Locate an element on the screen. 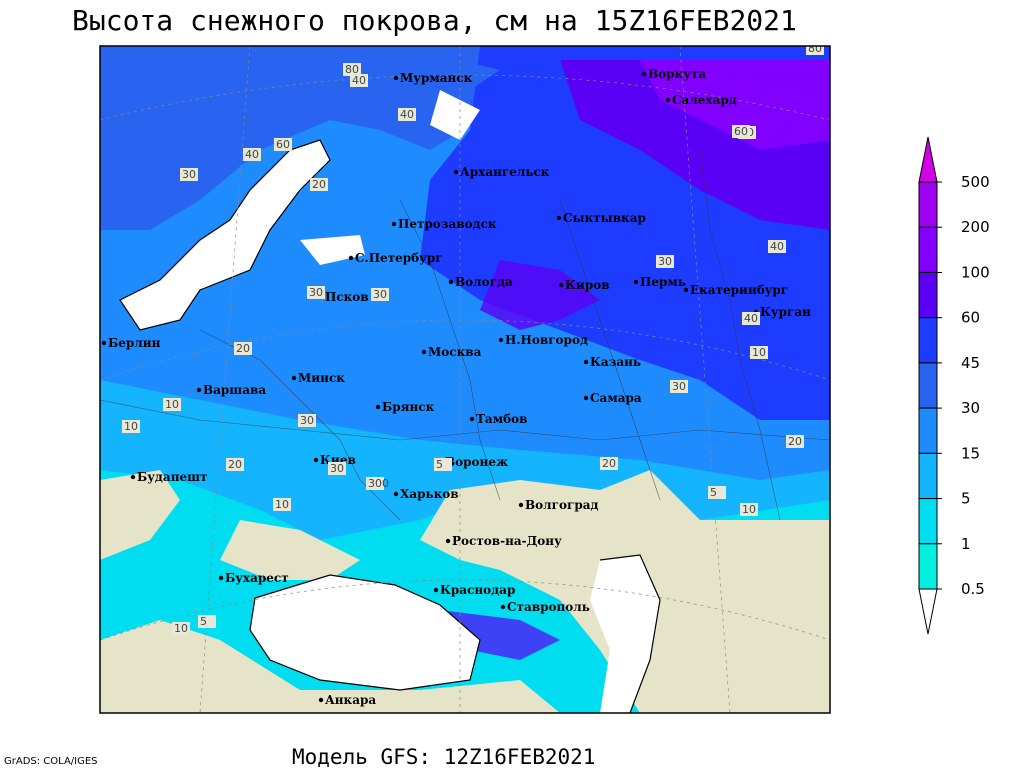 Image resolution: width=1024 pixels, height=768 pixels. city: Тамбов is located at coordinates (501, 419).